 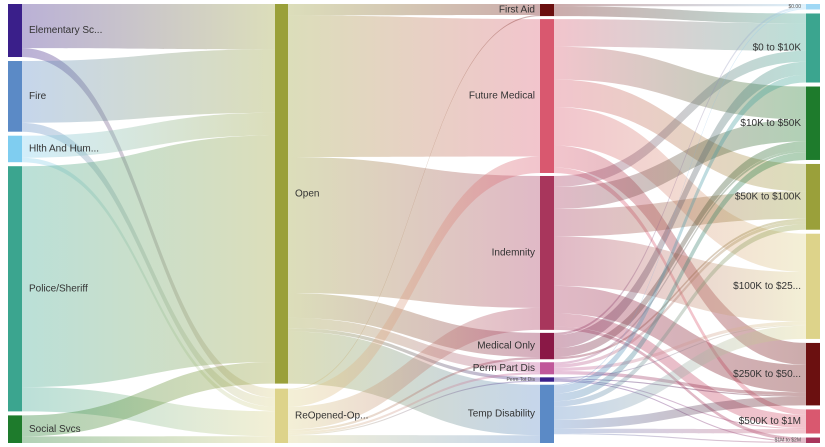 I want to click on sankey-link-ppd-a3, so click(x=680, y=294).